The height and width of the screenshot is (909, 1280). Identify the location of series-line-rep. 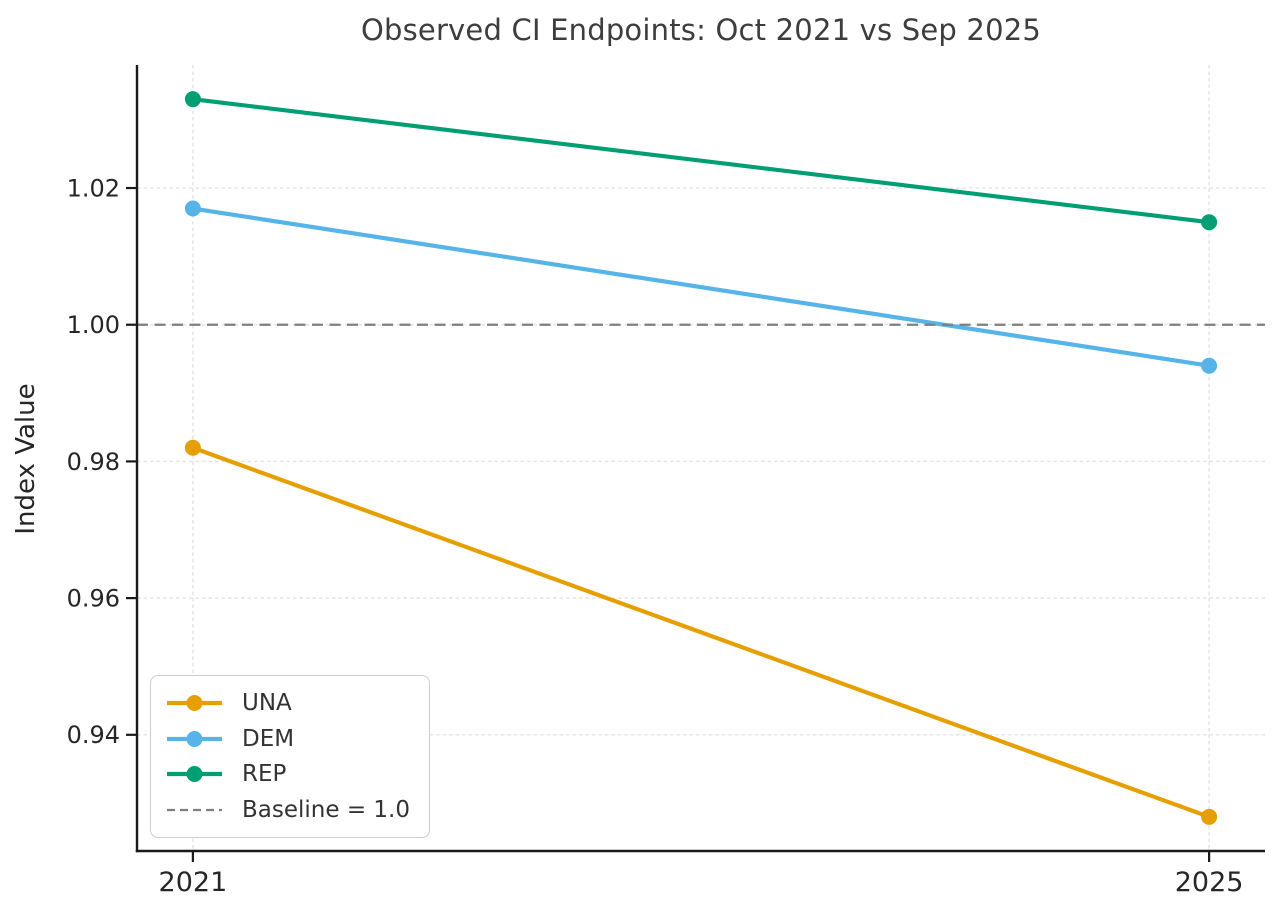
(701, 161).